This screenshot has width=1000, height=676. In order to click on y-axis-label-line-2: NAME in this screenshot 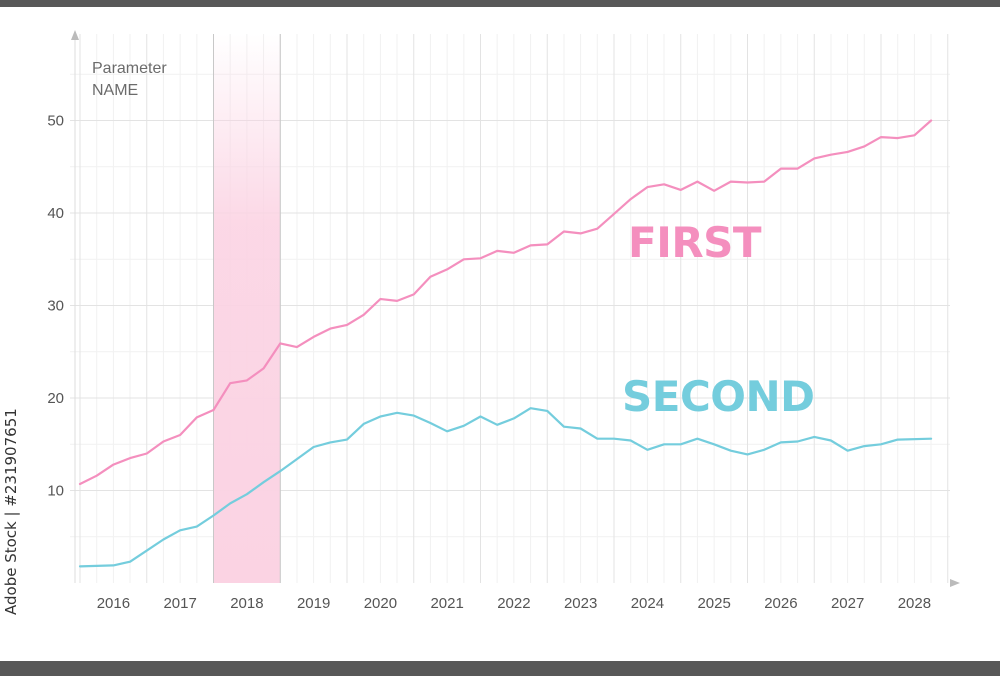, I will do `click(115, 90)`.